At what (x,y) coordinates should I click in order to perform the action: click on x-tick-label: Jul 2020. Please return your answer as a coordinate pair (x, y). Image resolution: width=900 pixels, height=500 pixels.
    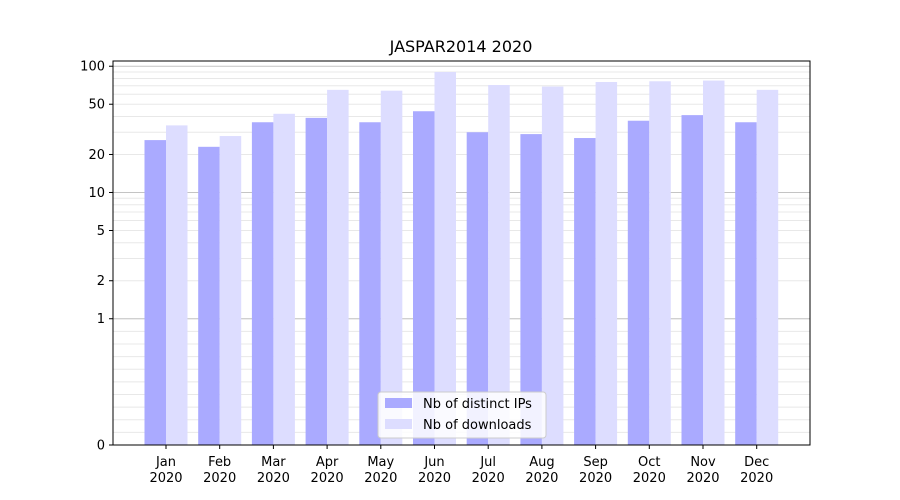
    Looking at the image, I should click on (488, 470).